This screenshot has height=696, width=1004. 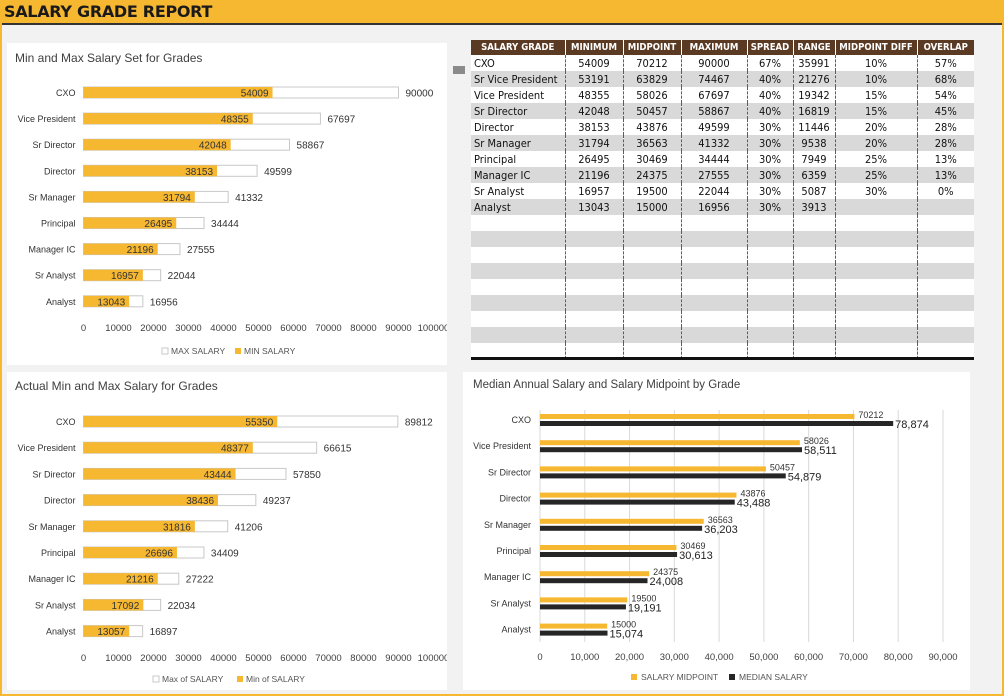 What do you see at coordinates (814, 111) in the screenshot?
I see `table-cell: 16819` at bounding box center [814, 111].